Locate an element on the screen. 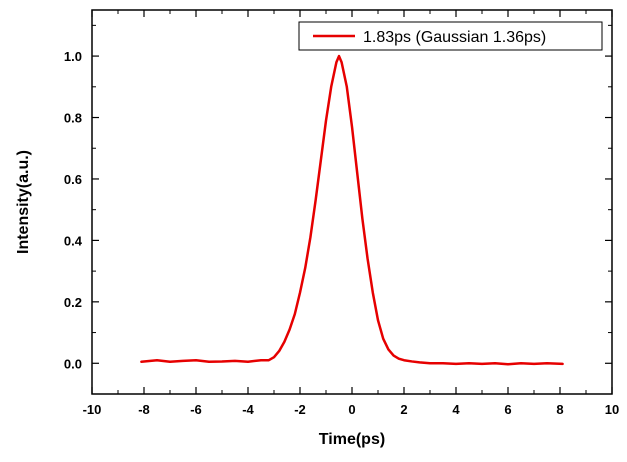 Image resolution: width=627 pixels, height=462 pixels. y-tick-label: 0.0 is located at coordinates (73, 363).